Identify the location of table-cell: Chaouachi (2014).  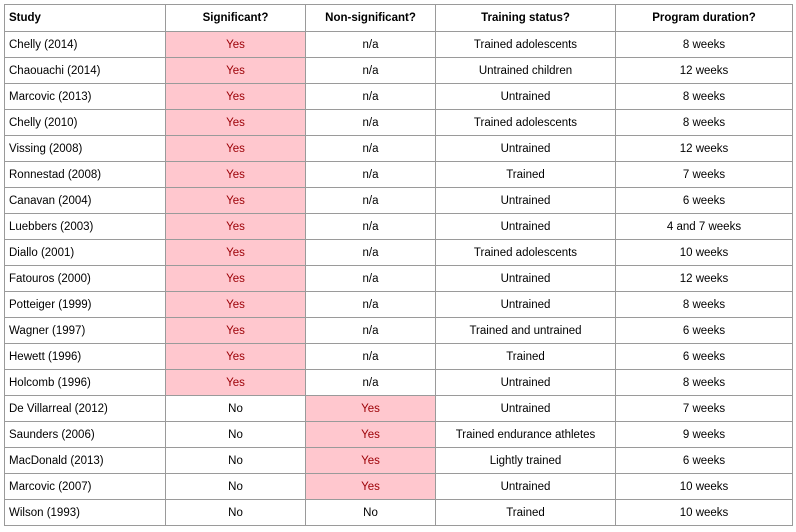
(85, 70).